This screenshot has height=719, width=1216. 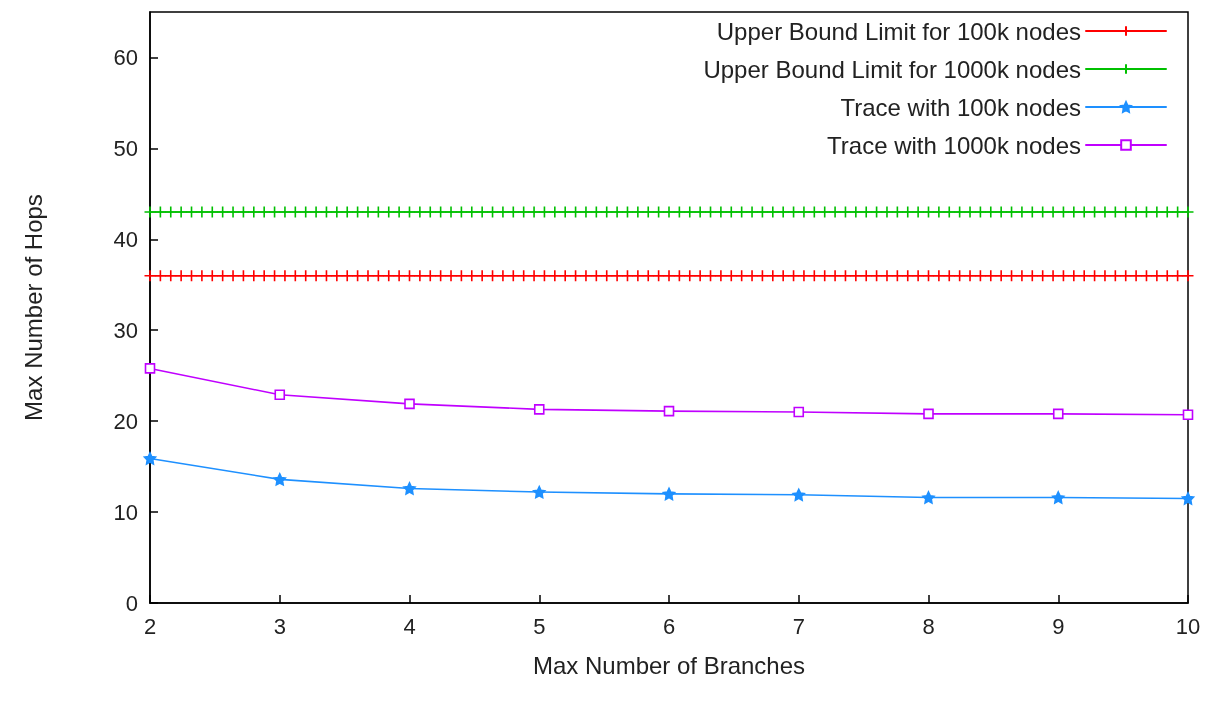 What do you see at coordinates (409, 626) in the screenshot?
I see `x-tick-label: 4` at bounding box center [409, 626].